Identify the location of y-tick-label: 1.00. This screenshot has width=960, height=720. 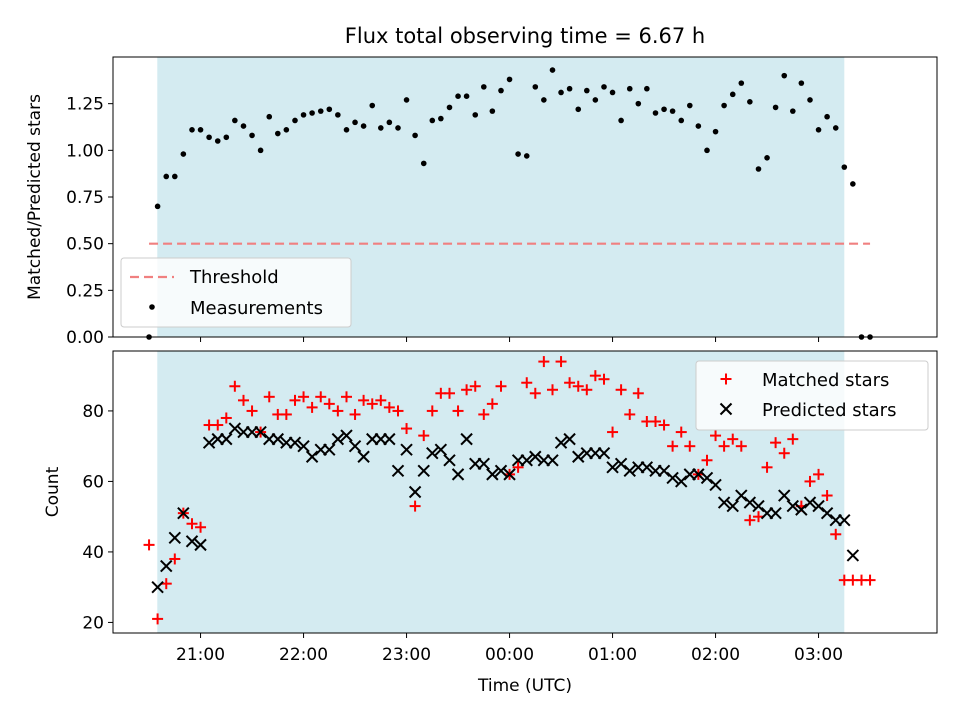
(85, 151).